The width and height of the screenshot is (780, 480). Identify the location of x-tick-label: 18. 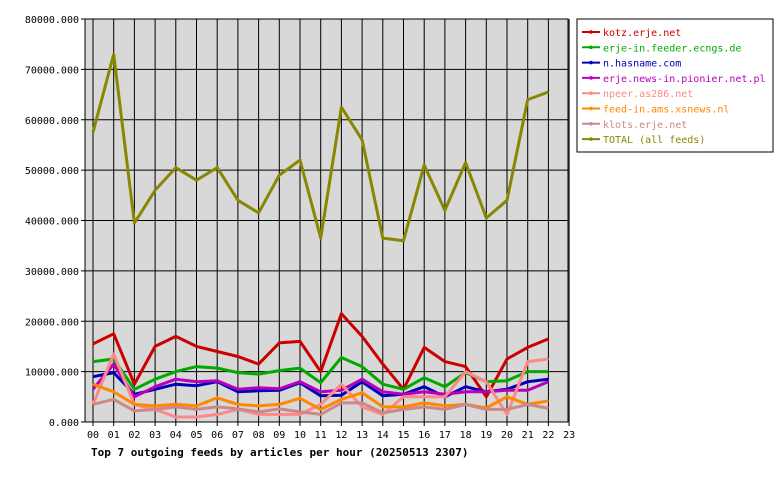
(466, 435).